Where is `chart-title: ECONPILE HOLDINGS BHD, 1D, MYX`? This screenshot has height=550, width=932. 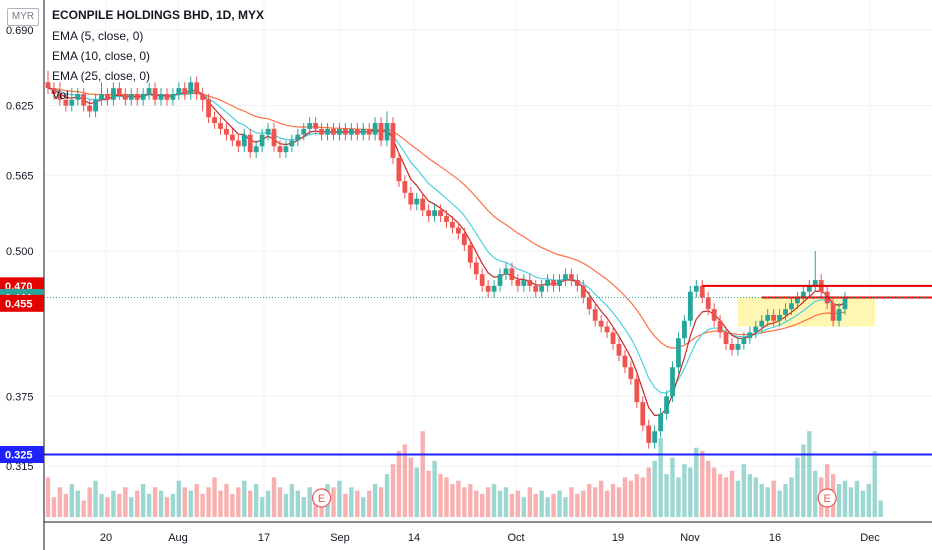 chart-title: ECONPILE HOLDINGS BHD, 1D, MYX is located at coordinates (158, 15).